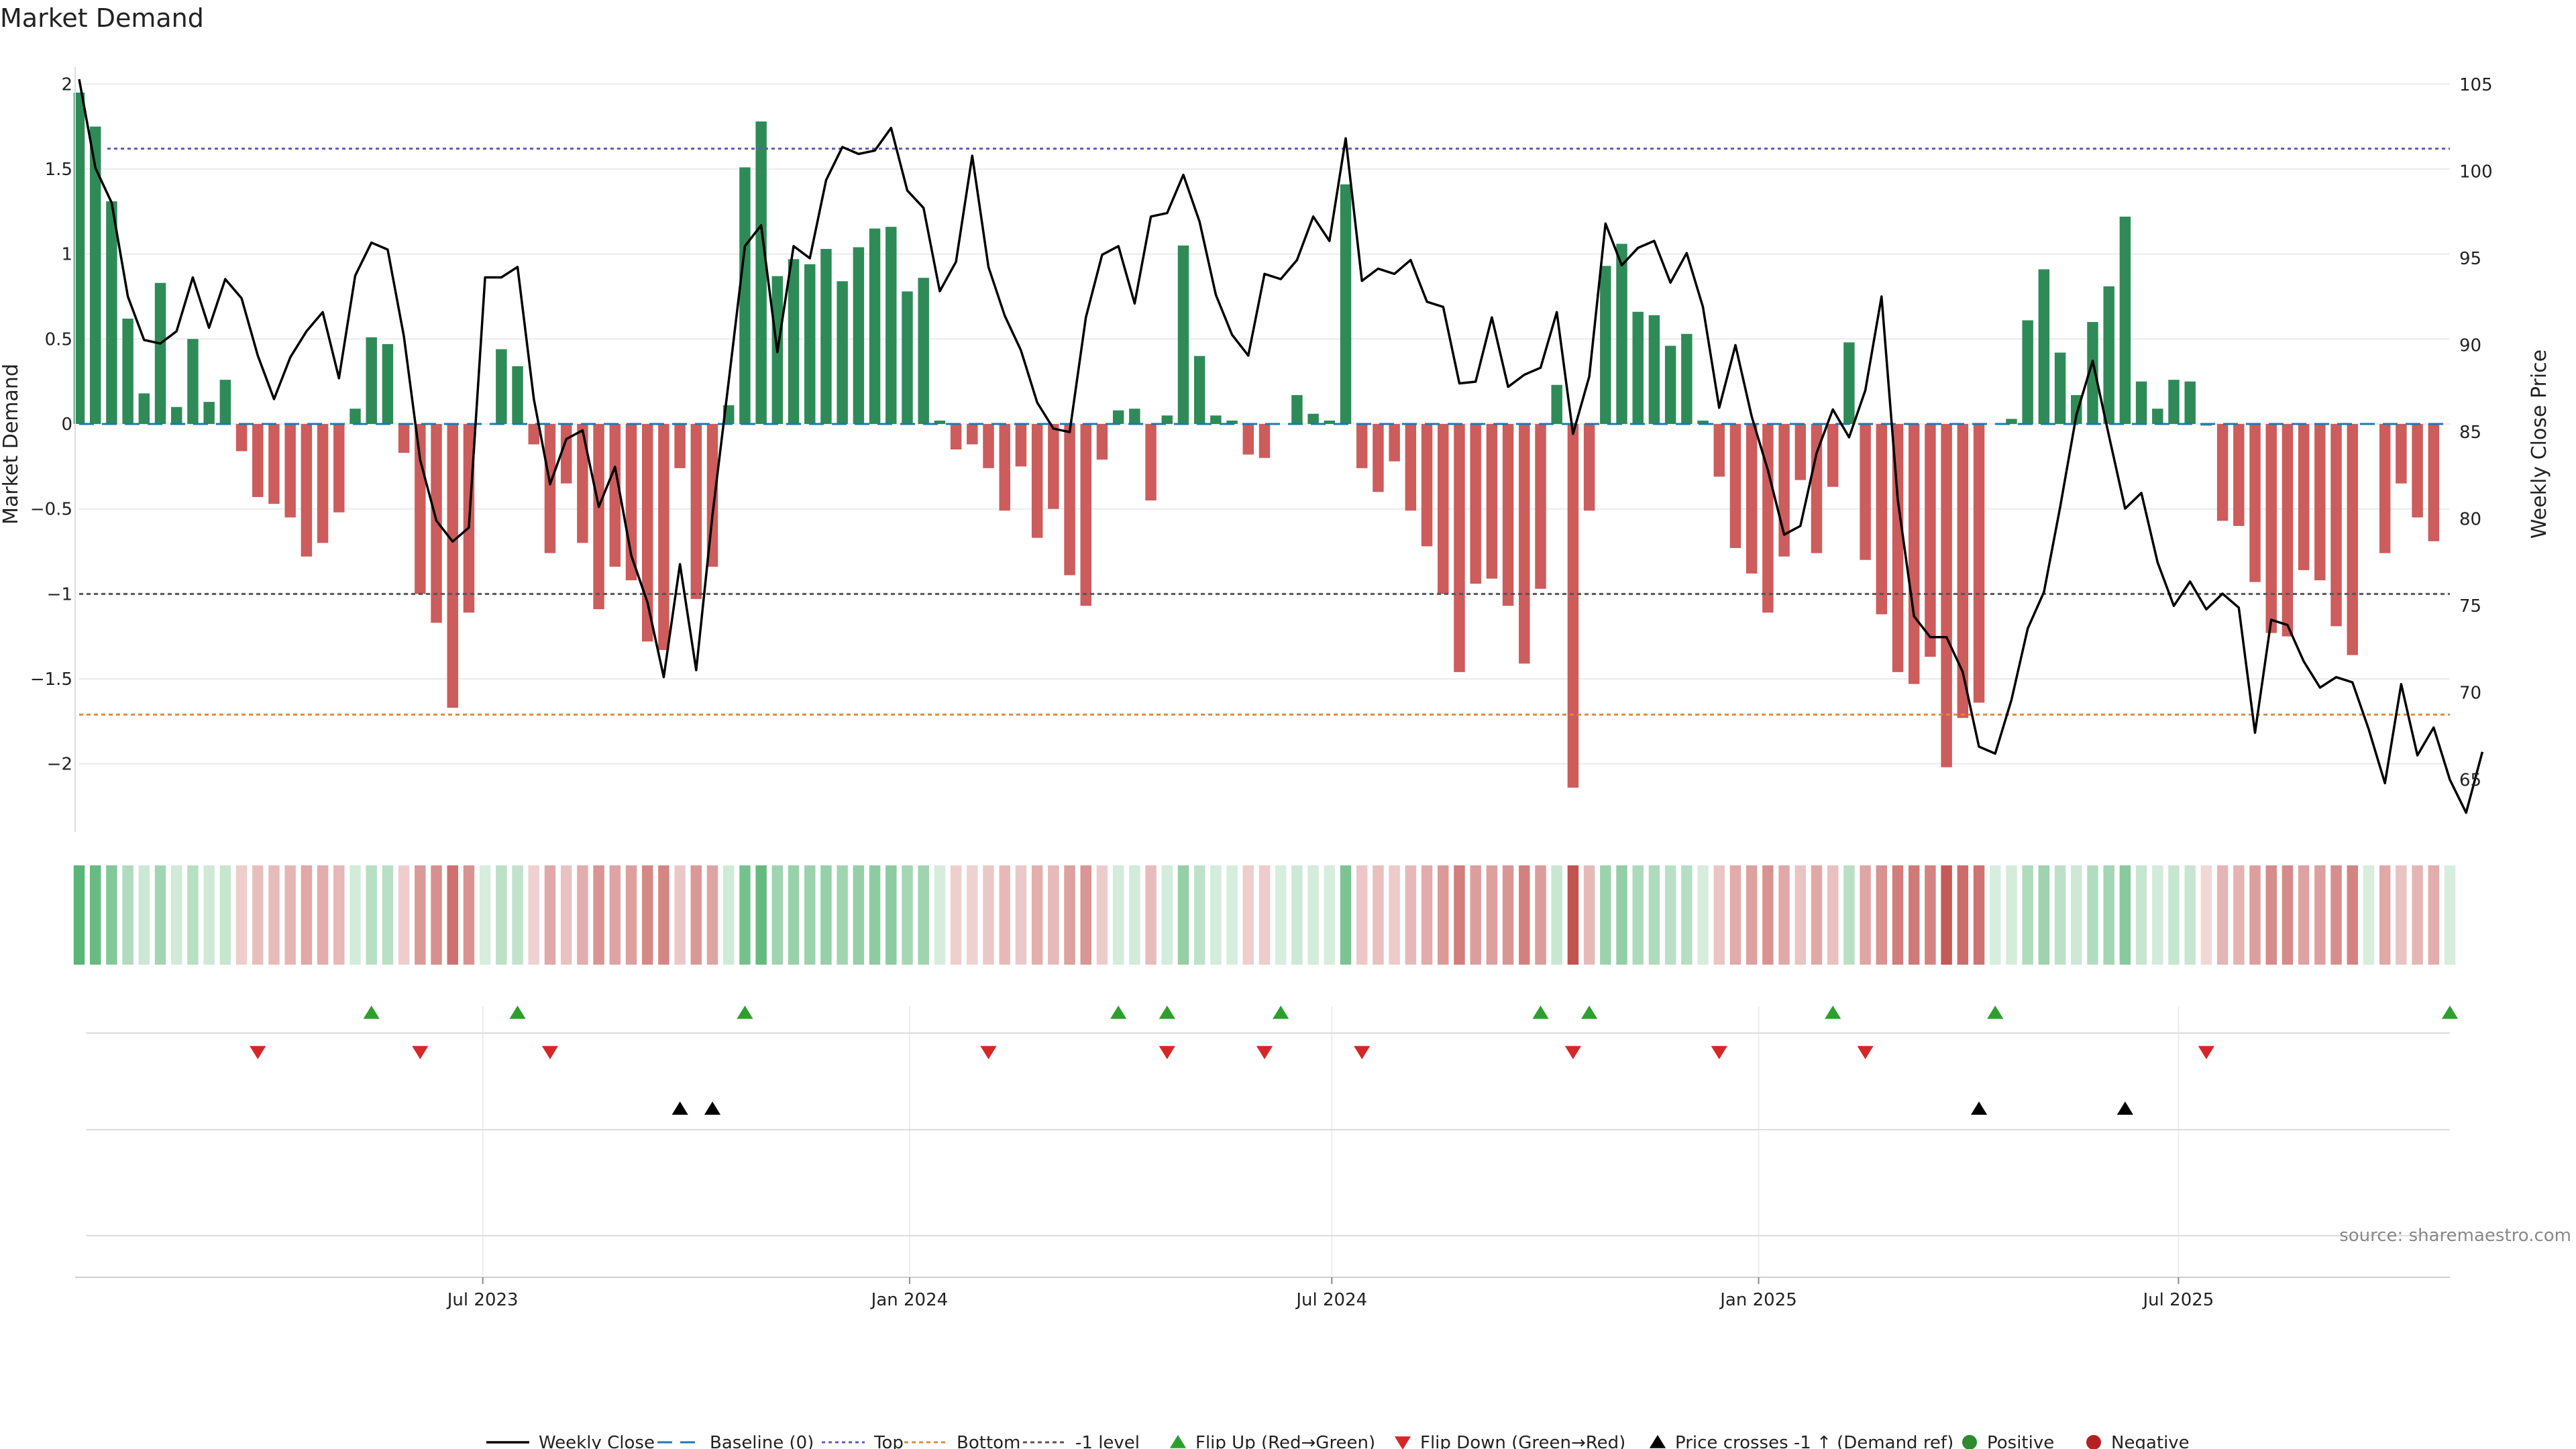  I want to click on x-tick-label: Jul 2025, so click(2178, 1300).